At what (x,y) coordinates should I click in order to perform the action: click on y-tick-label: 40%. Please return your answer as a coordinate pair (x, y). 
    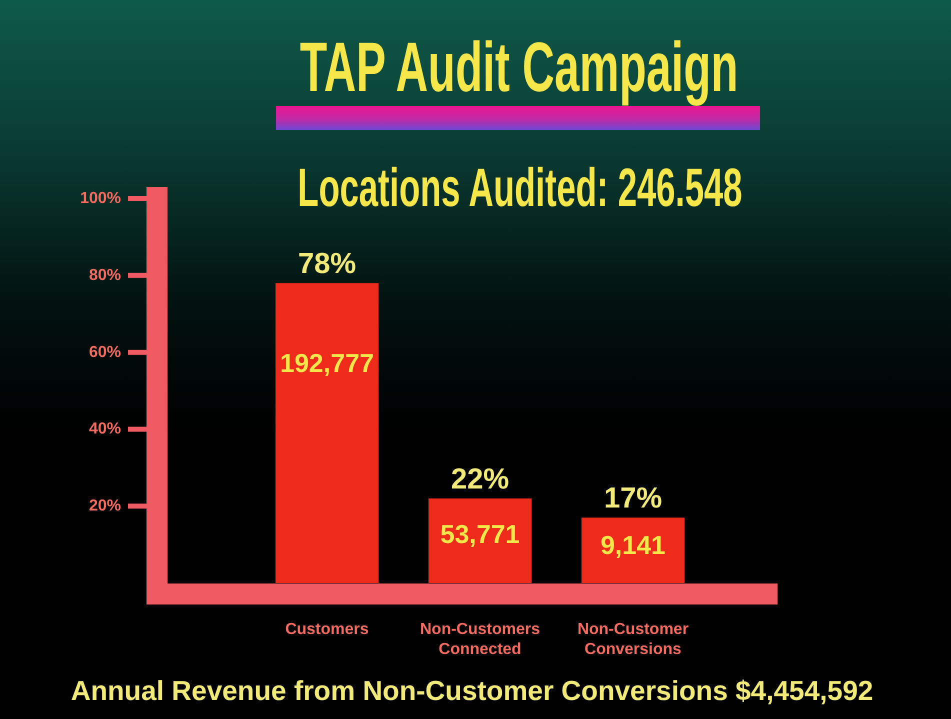
    Looking at the image, I should click on (104, 429).